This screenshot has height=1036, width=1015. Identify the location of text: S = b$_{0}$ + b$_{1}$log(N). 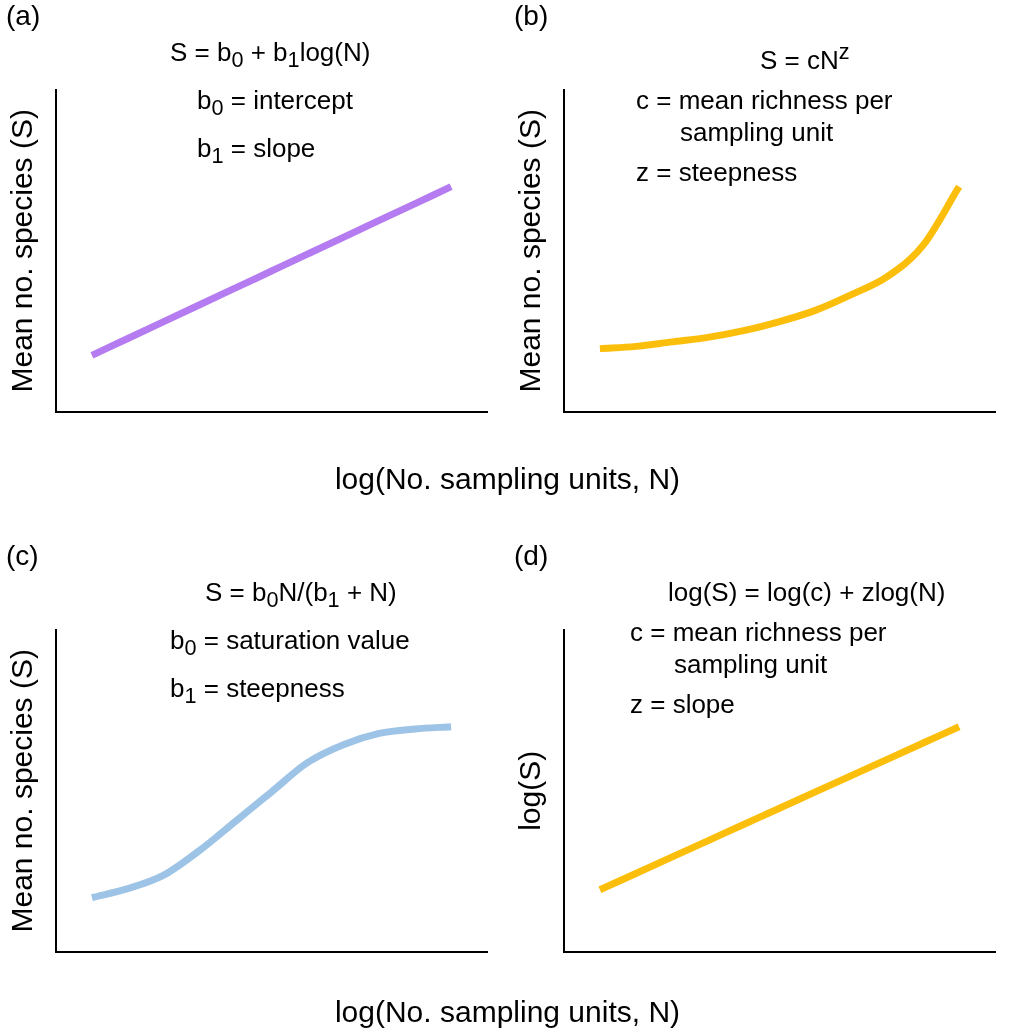
(270, 55).